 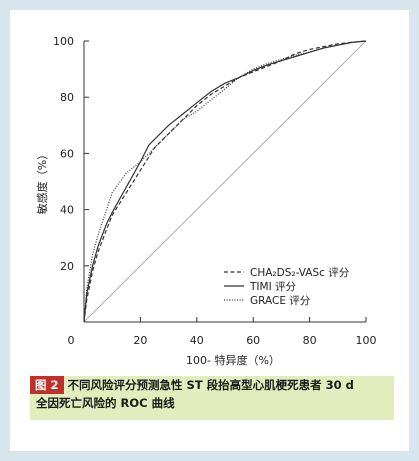 I want to click on x-tick-label: 80, so click(x=310, y=340).